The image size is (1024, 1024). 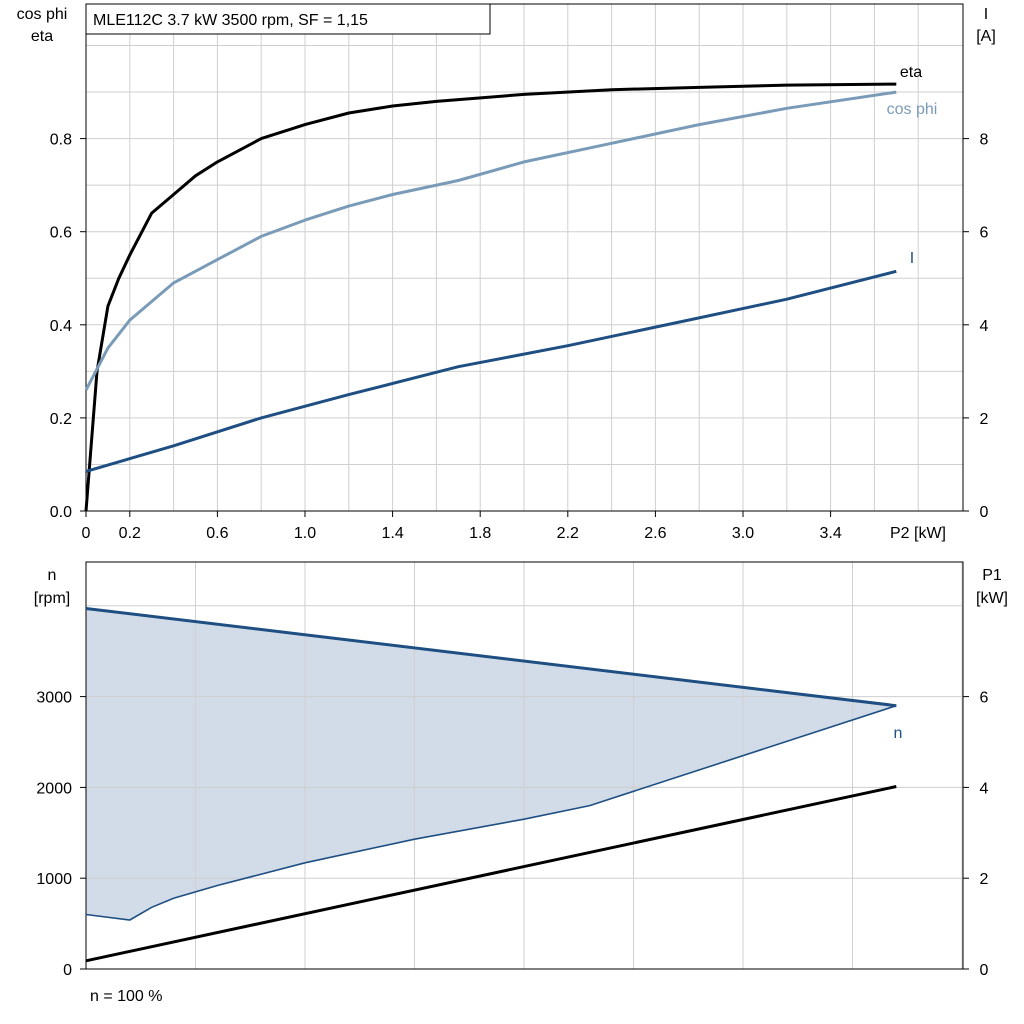 What do you see at coordinates (984, 140) in the screenshot?
I see `y-right-tick-label: 8` at bounding box center [984, 140].